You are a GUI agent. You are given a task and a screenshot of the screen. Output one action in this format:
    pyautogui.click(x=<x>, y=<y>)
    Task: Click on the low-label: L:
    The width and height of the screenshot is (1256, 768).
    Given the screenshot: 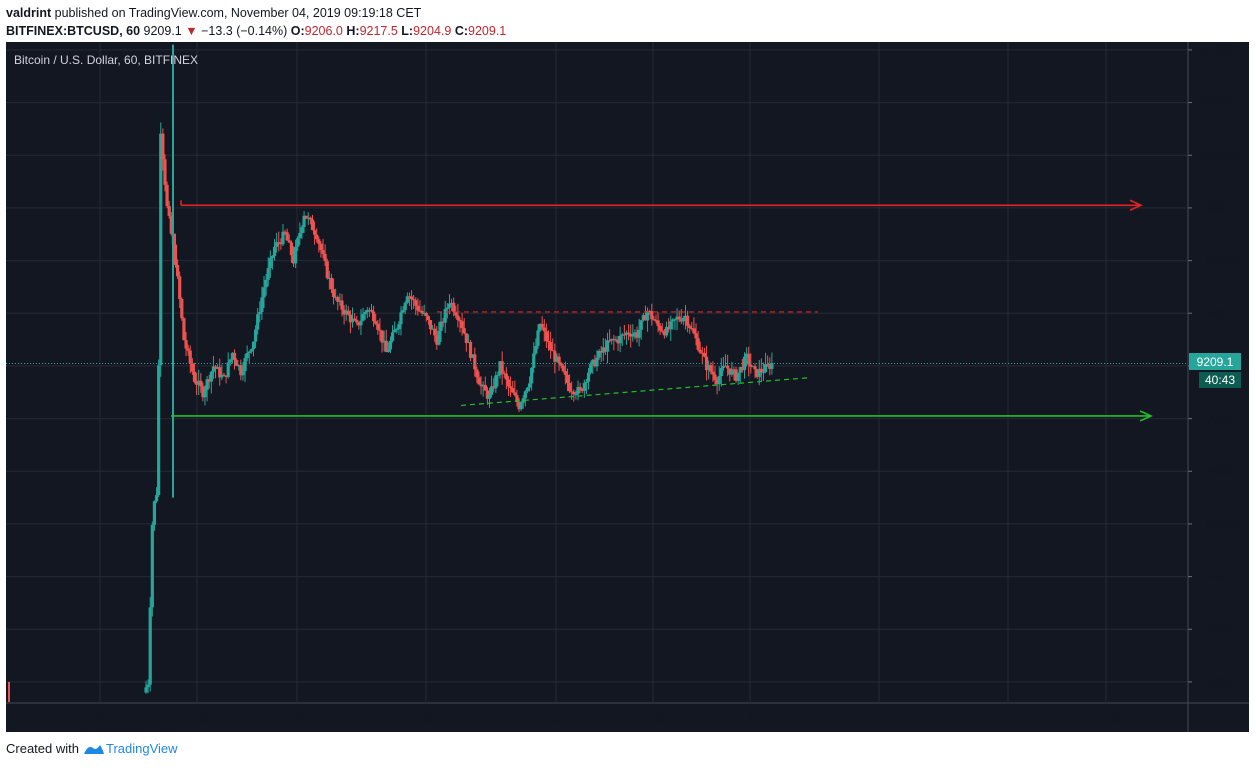 What is the action you would take?
    pyautogui.click(x=407, y=31)
    